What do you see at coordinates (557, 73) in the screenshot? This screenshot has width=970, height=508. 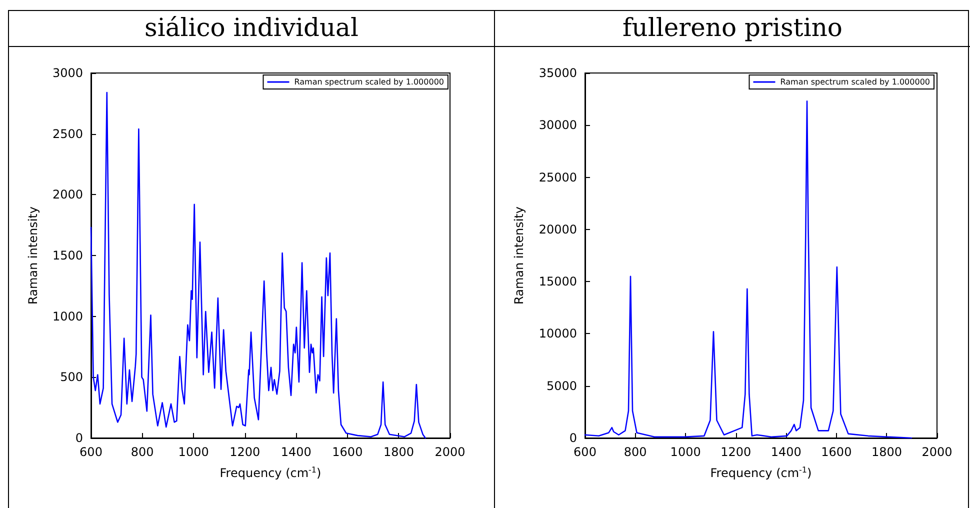 I see `y-tick-label: 35000` at bounding box center [557, 73].